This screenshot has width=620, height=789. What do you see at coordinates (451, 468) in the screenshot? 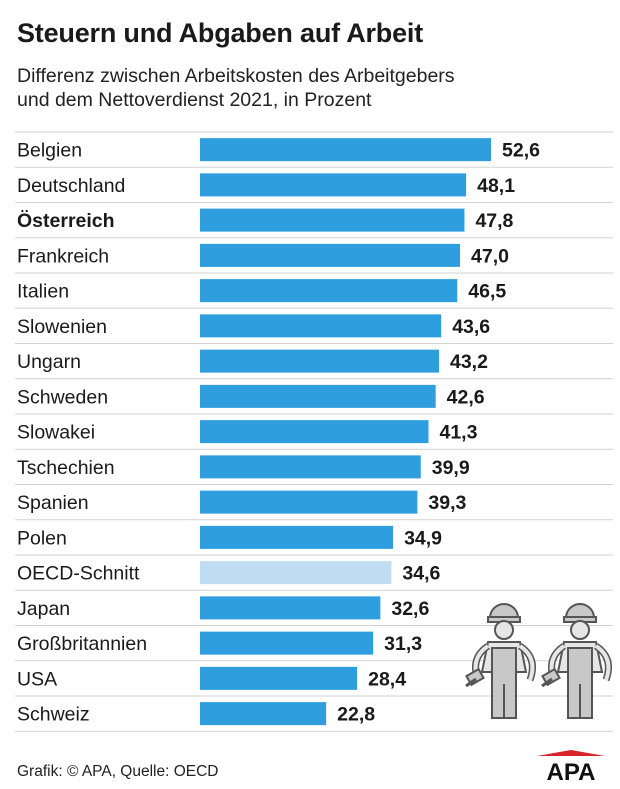
I see `value-label: 39,9` at bounding box center [451, 468].